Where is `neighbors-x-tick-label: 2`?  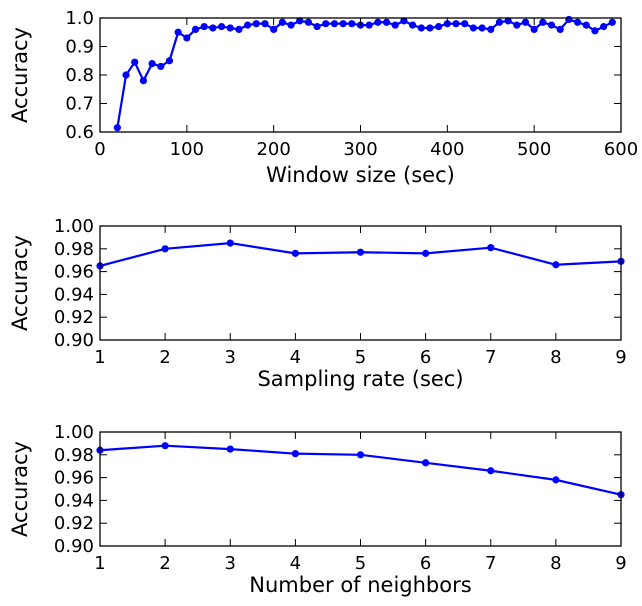
neighbors-x-tick-label: 2 is located at coordinates (164, 563).